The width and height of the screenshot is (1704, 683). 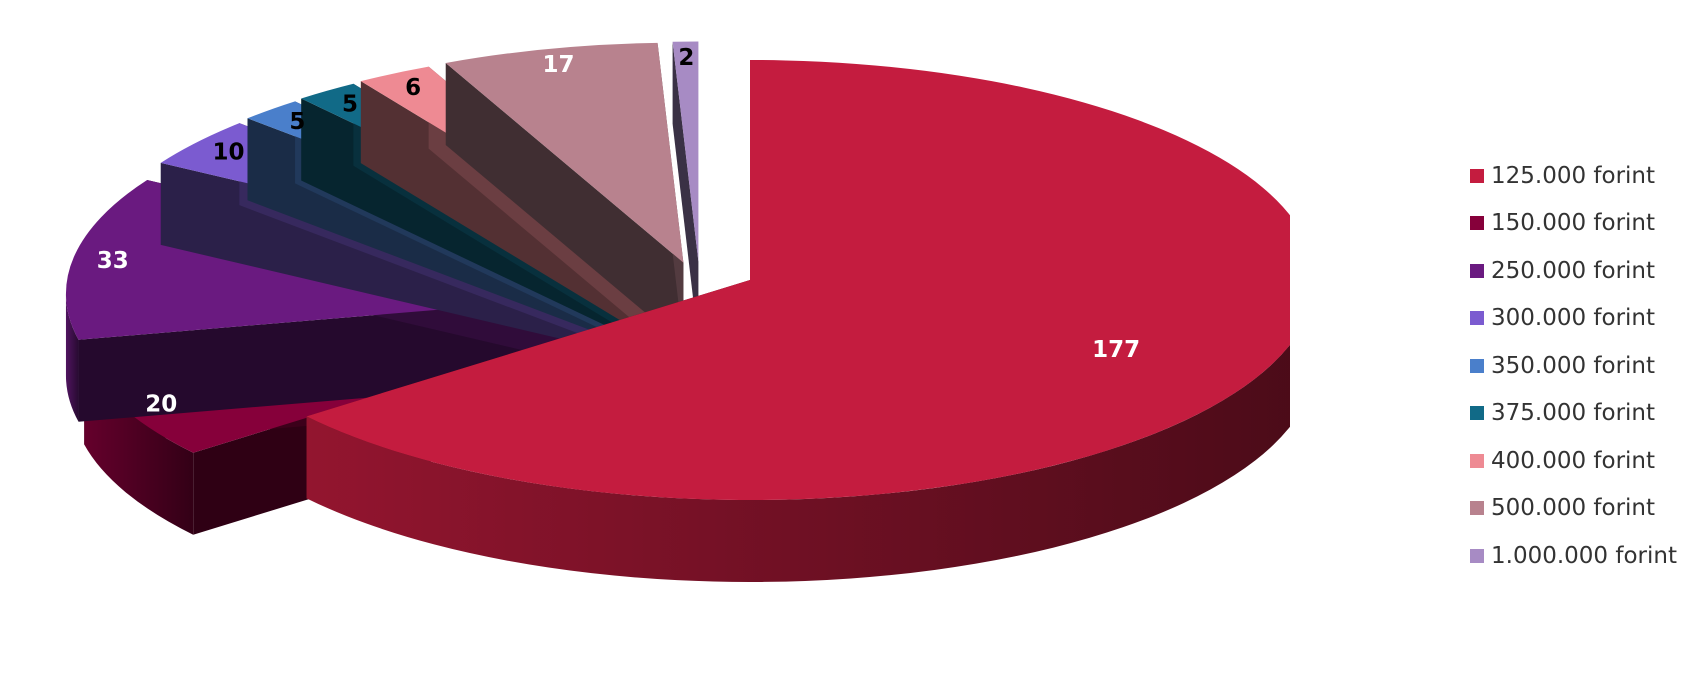 I want to click on legend-item: 1.000.000 forint, so click(x=1585, y=556).